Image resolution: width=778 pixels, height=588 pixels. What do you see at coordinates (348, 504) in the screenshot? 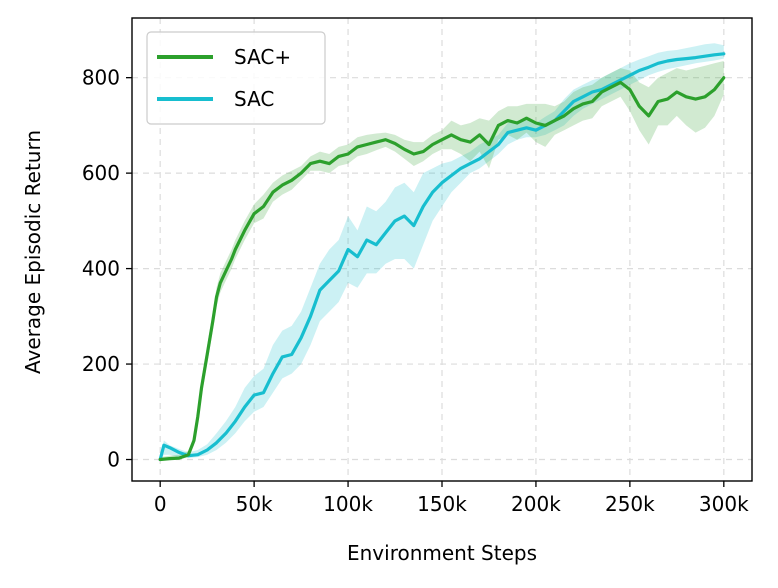
I see `x-tick-label: 100k` at bounding box center [348, 504].